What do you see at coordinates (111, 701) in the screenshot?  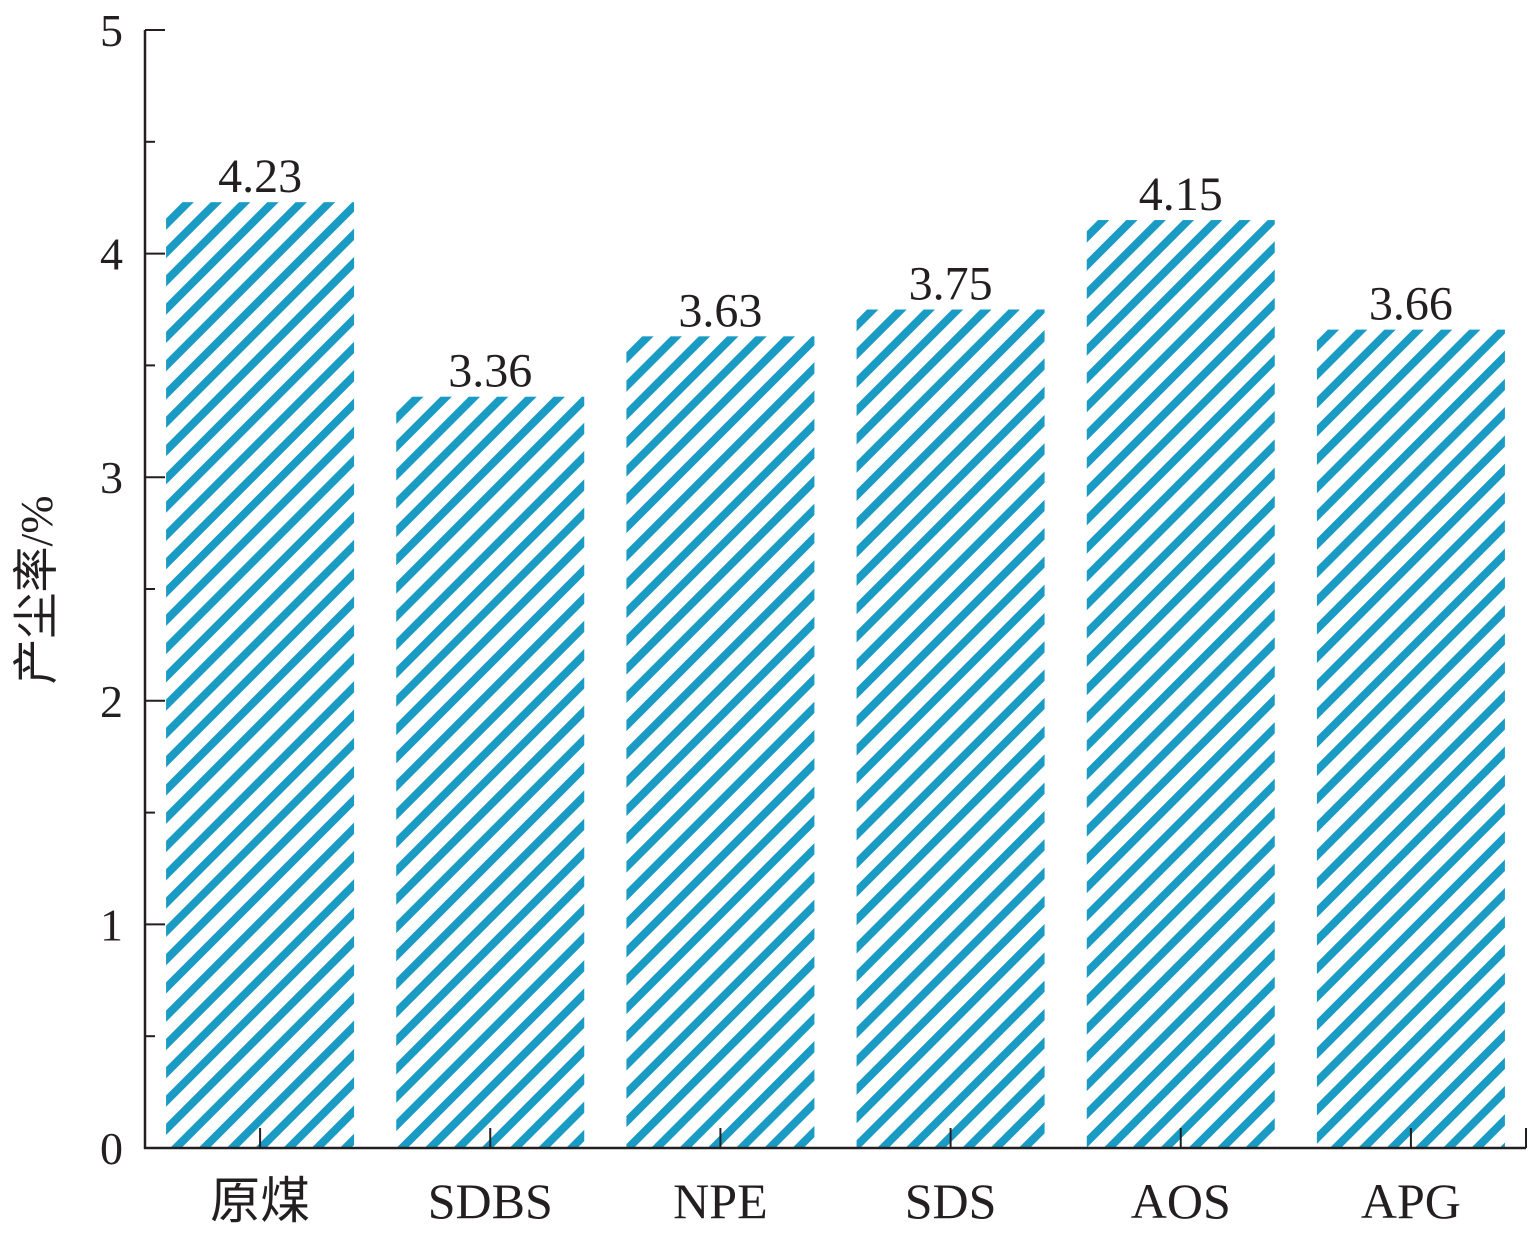 I see `y-tick-label-2: 2` at bounding box center [111, 701].